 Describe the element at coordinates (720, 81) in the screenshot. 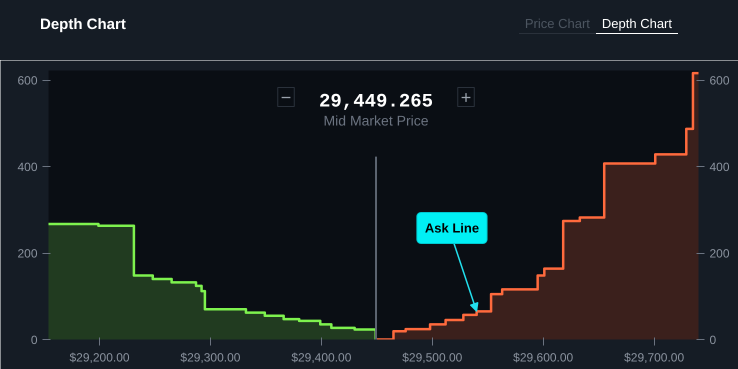

I see `y2-tick-label: 600` at that location.